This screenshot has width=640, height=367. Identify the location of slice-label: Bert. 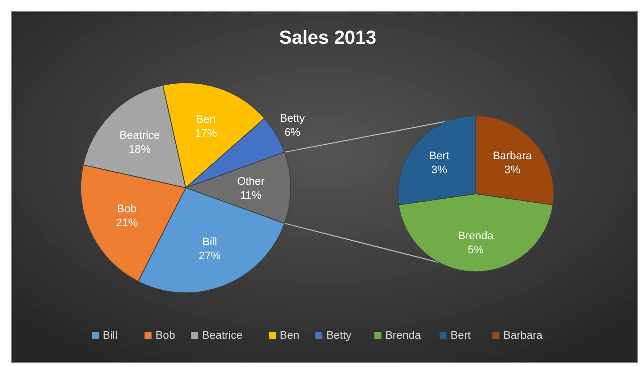
(439, 156).